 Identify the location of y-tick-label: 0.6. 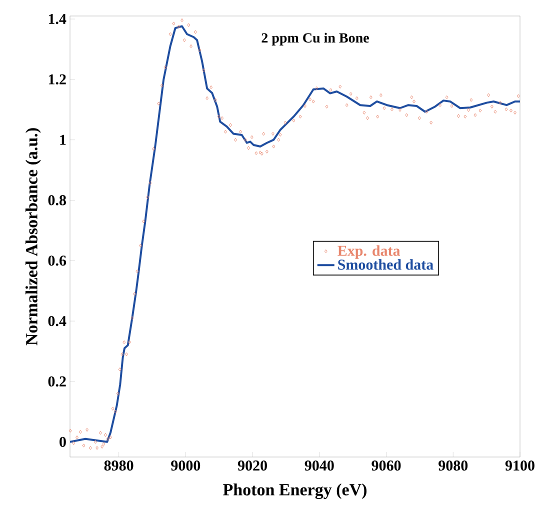
(57, 261).